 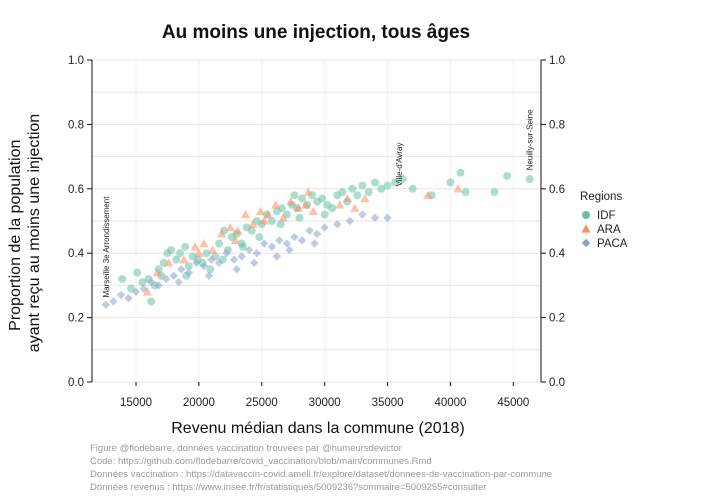 What do you see at coordinates (388, 403) in the screenshot?
I see `x-tick-label: 35000` at bounding box center [388, 403].